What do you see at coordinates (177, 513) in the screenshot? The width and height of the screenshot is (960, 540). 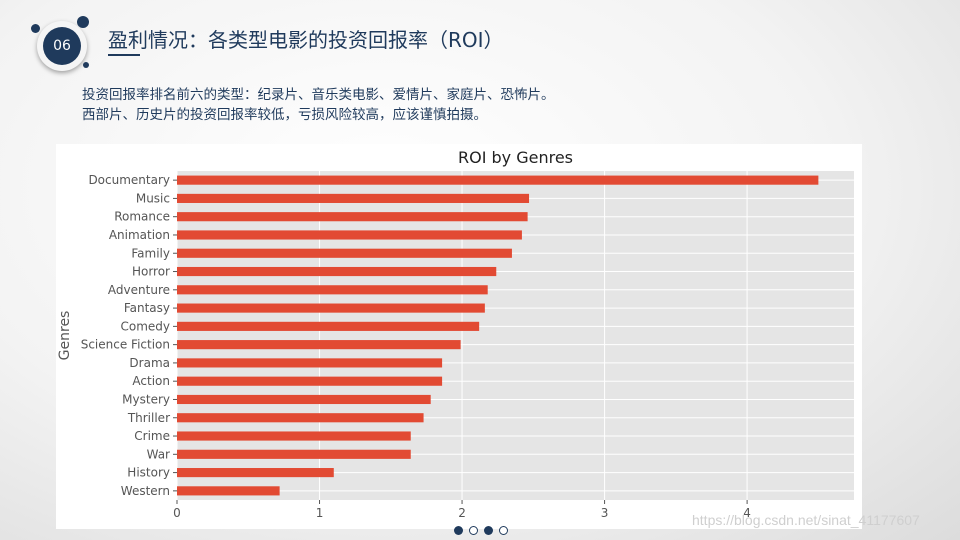 I see `x-tick-label: 0` at bounding box center [177, 513].